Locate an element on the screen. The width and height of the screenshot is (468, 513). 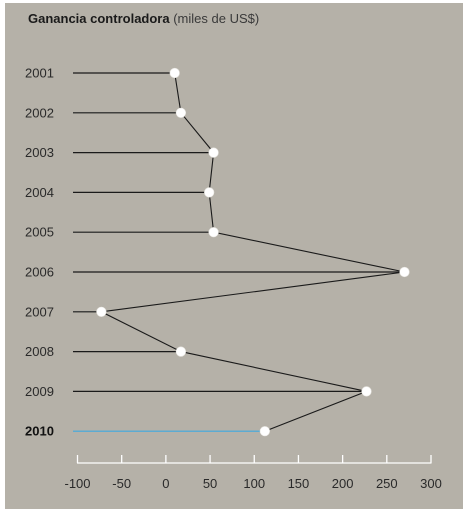
x-tick-label: 250 is located at coordinates (387, 483).